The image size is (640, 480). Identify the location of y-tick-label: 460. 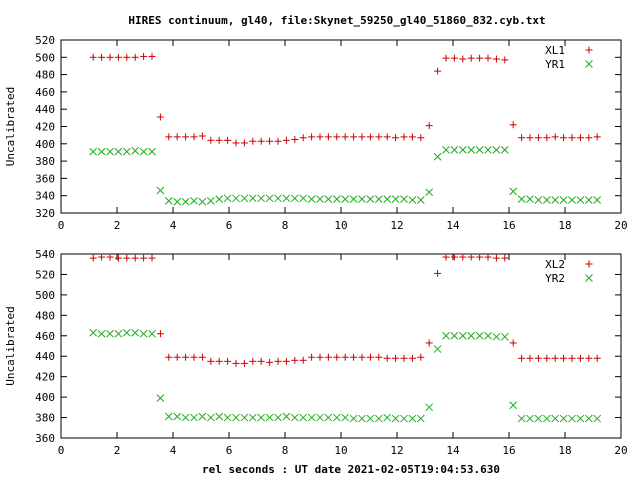
(45, 336).